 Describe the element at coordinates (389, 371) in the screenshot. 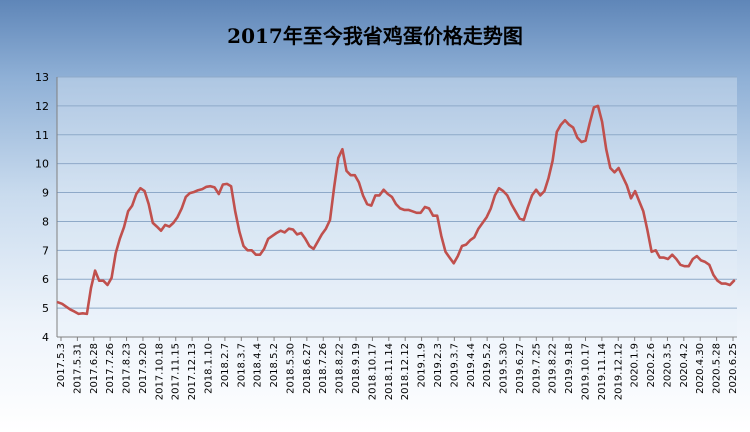

I see `x-tick-label: 2018.11.14` at that location.